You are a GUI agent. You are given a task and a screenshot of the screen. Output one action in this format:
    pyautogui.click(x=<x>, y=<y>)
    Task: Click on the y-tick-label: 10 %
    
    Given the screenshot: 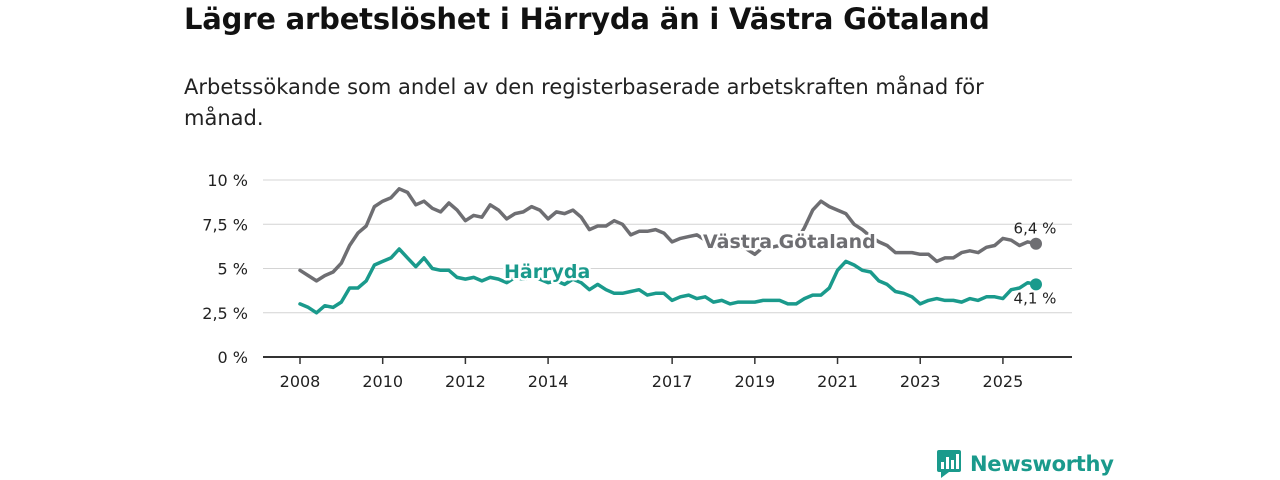 What is the action you would take?
    pyautogui.click(x=227, y=180)
    